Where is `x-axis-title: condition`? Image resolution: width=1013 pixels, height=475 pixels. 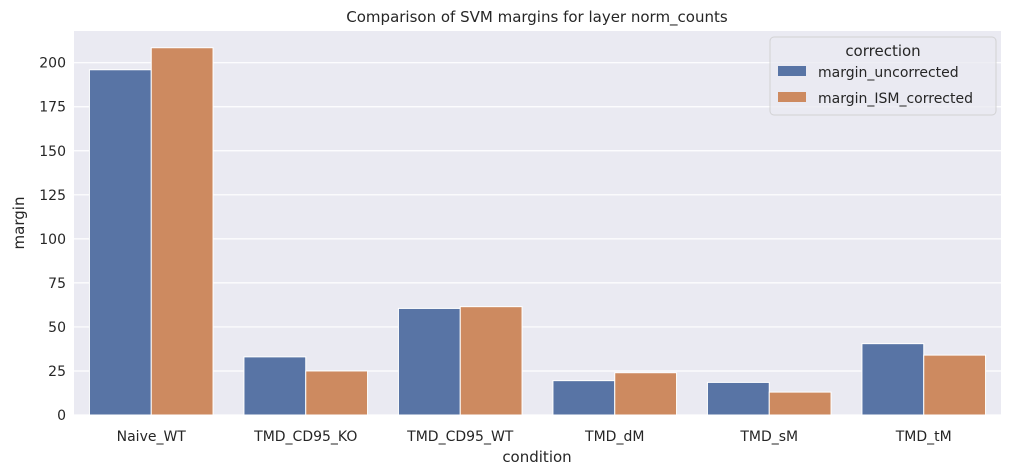
x-axis-title: condition is located at coordinates (536, 457).